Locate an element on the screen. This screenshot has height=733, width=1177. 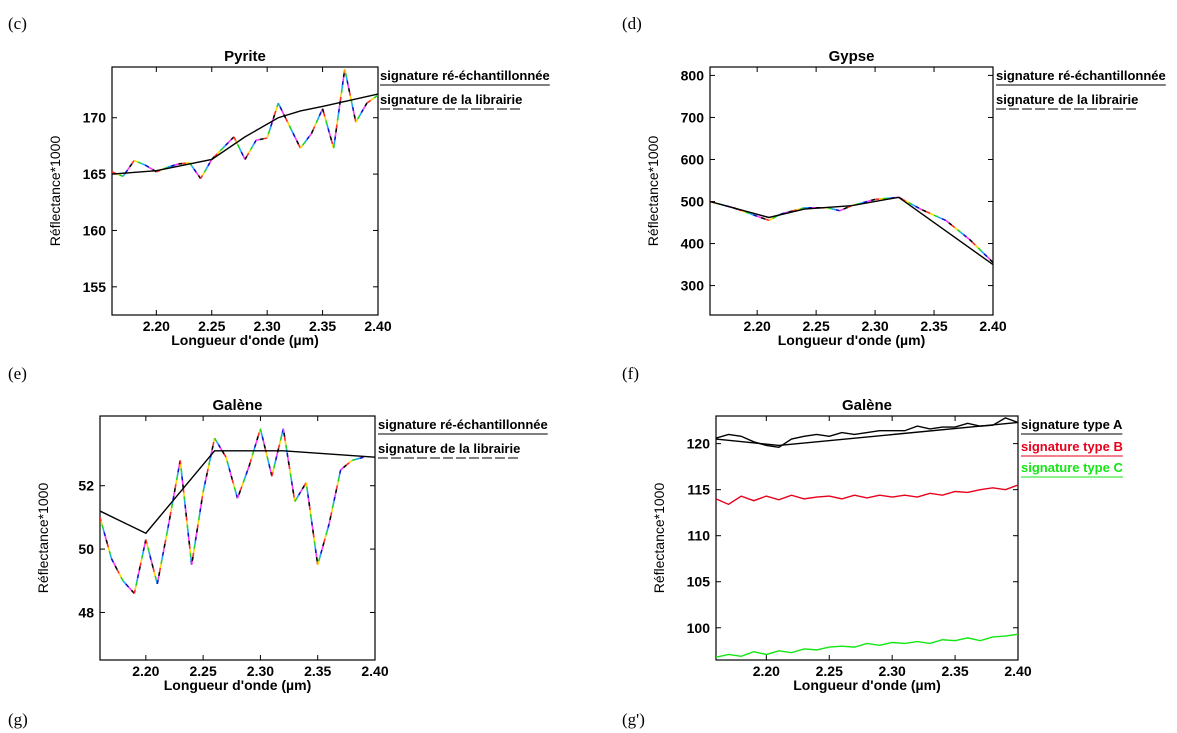
legend-label: signature type B is located at coordinates (1072, 446).